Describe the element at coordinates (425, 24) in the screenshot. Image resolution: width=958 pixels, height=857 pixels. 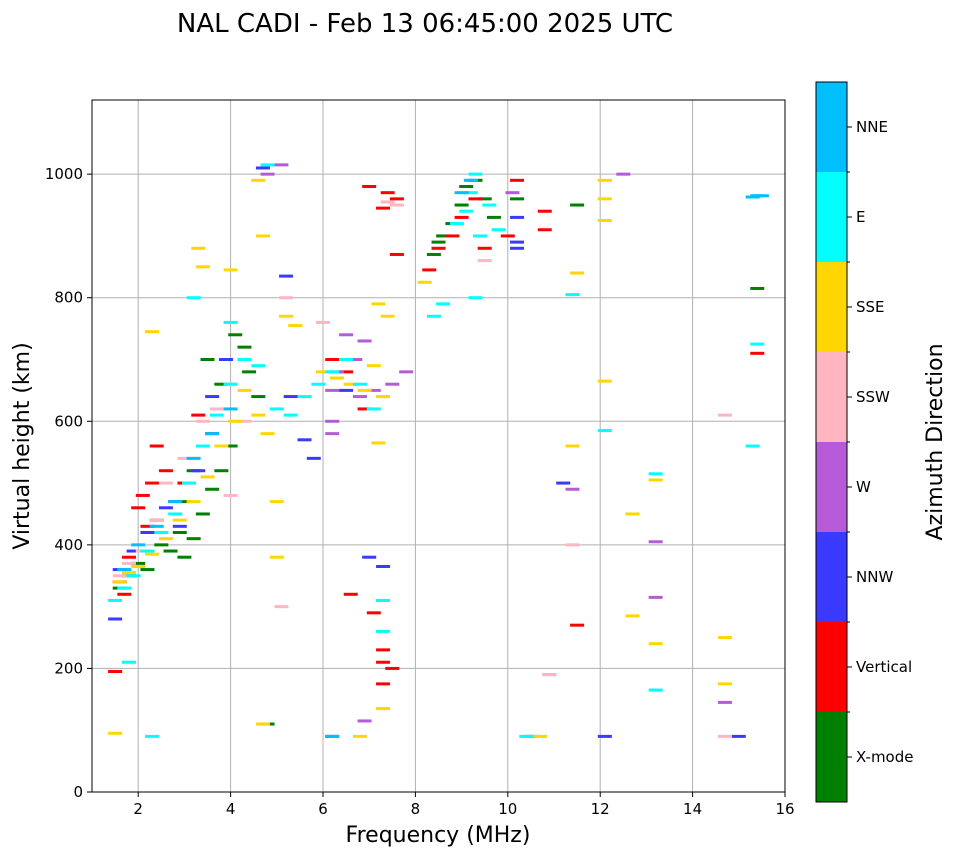
I see `chart-title: NAL CADI - Feb 13 06:45:00 2025 UTC` at that location.